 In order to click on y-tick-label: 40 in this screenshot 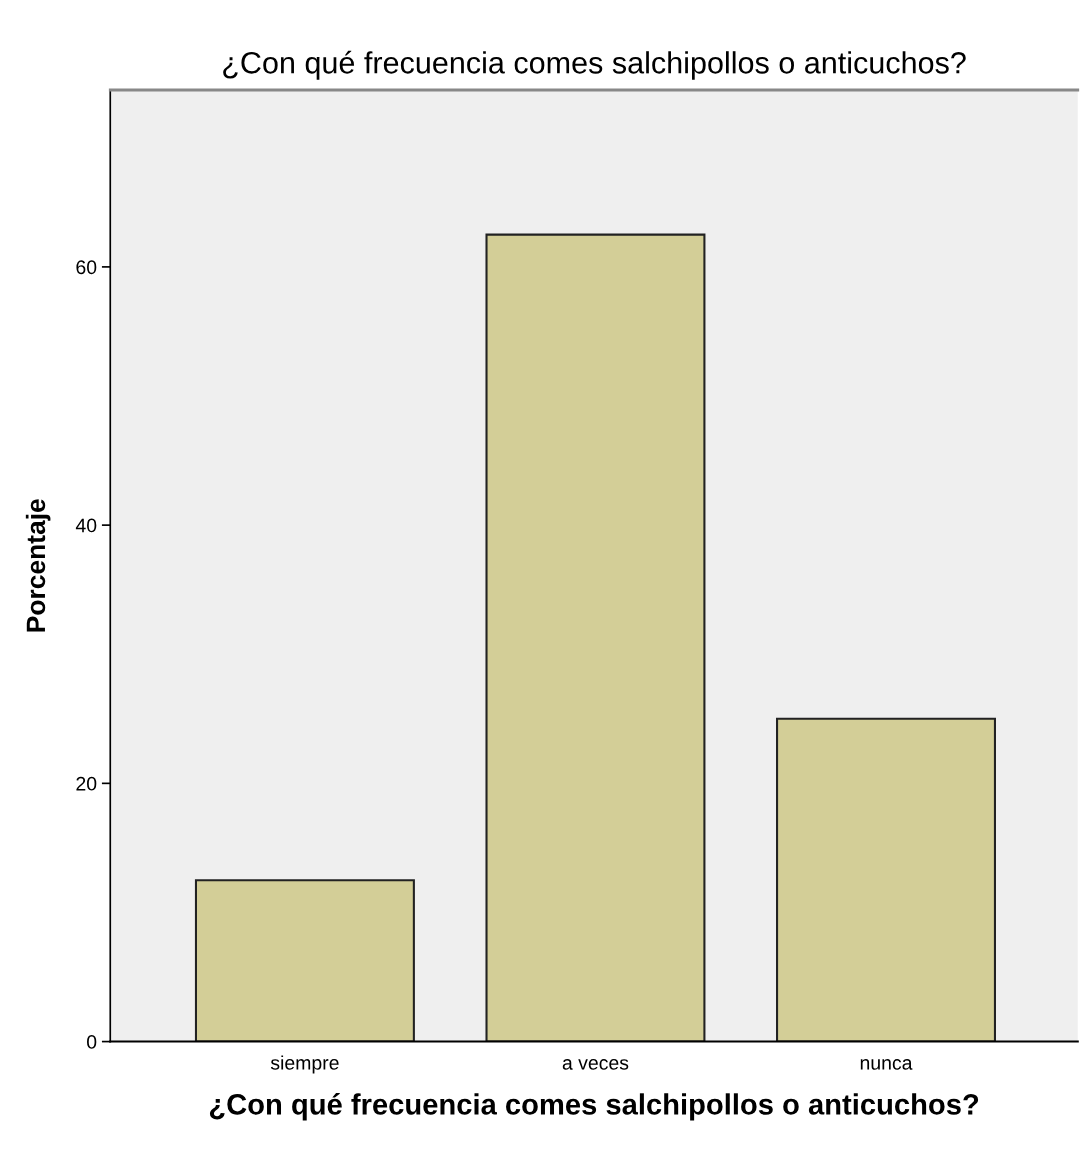, I will do `click(86, 525)`.